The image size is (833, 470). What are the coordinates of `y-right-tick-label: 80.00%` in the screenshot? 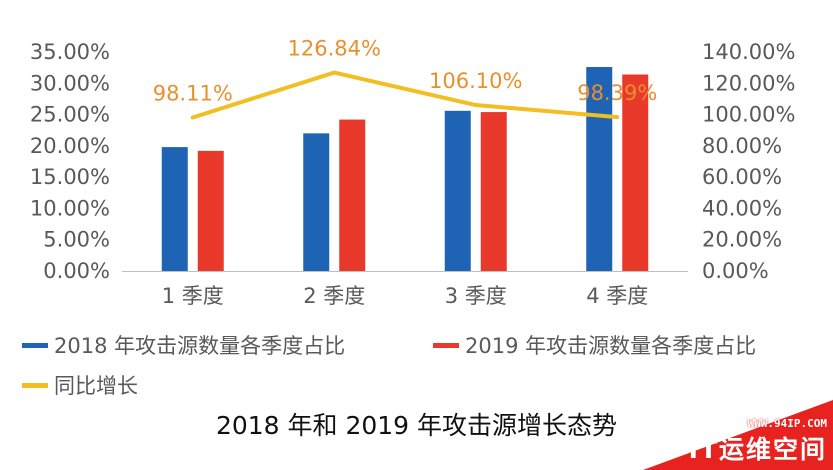 It's located at (742, 146).